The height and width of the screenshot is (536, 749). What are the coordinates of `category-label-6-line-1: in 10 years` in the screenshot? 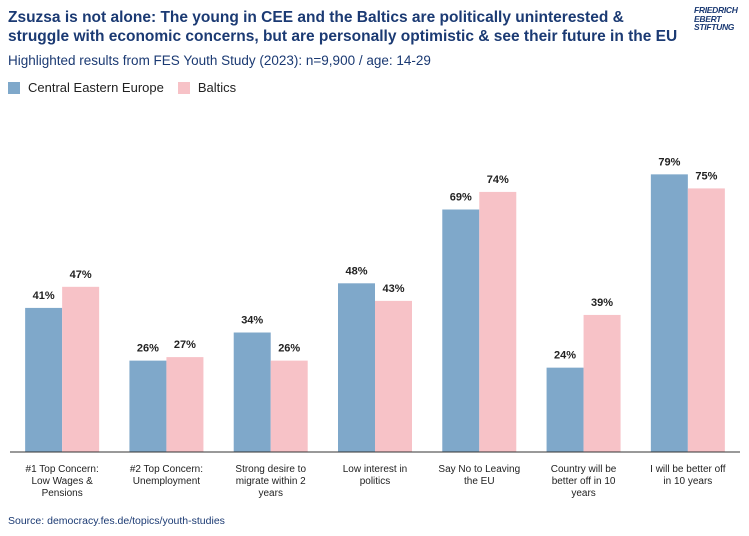 It's located at (687, 481).